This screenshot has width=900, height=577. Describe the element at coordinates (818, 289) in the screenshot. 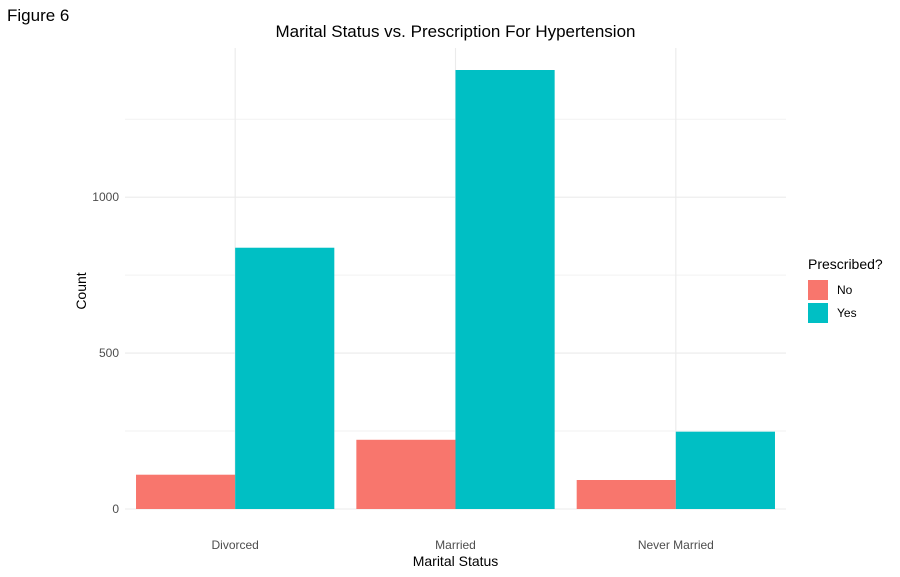

I see `legend-key-no` at that location.